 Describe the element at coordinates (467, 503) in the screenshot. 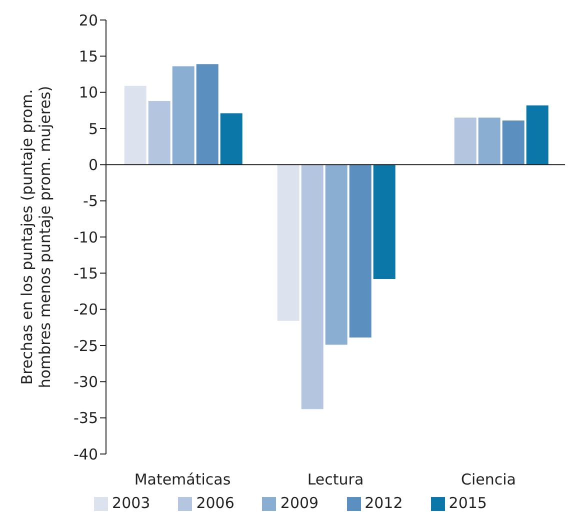

I see `legend-label: 2015` at that location.